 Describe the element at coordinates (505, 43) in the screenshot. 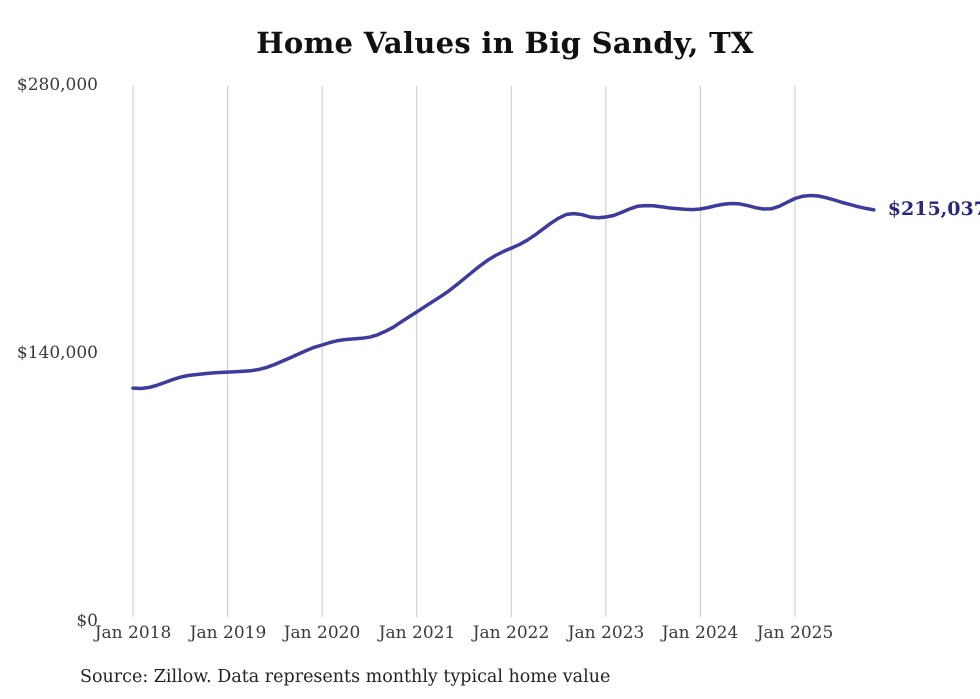

I see `chart-title: Home Values in Big Sandy, TX` at that location.